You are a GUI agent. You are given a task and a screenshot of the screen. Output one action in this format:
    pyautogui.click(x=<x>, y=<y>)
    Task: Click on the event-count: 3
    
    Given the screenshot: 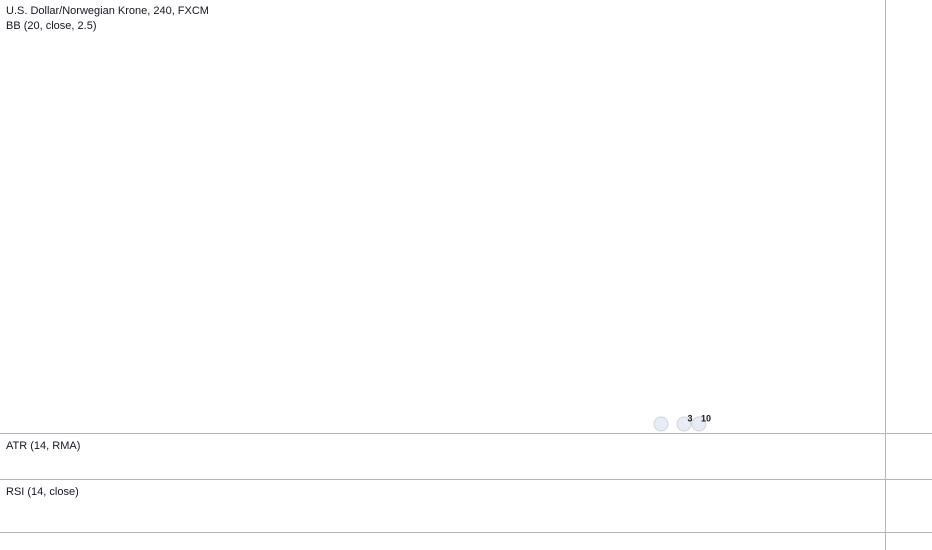 What is the action you would take?
    pyautogui.click(x=689, y=418)
    